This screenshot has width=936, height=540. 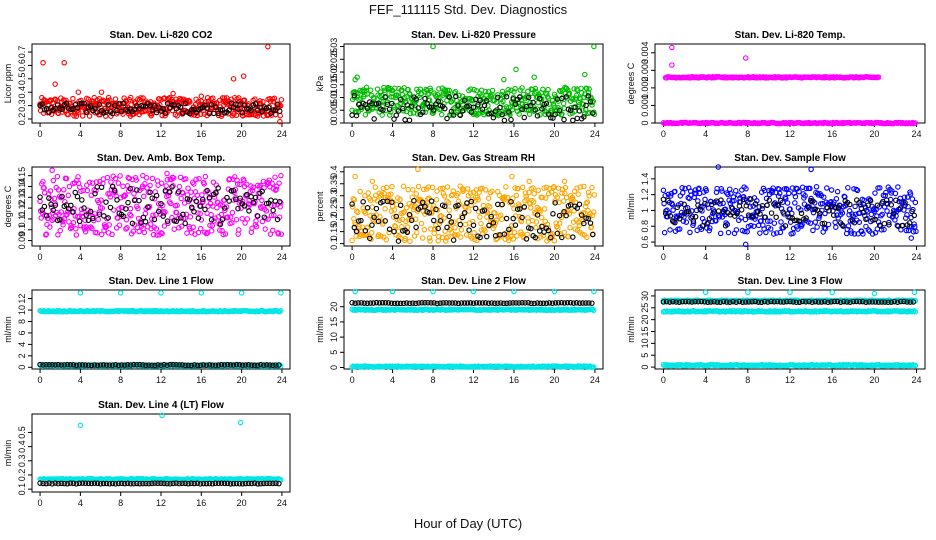 I want to click on panel-title: Stan. Dev. Line 1 Flow, so click(x=161, y=281).